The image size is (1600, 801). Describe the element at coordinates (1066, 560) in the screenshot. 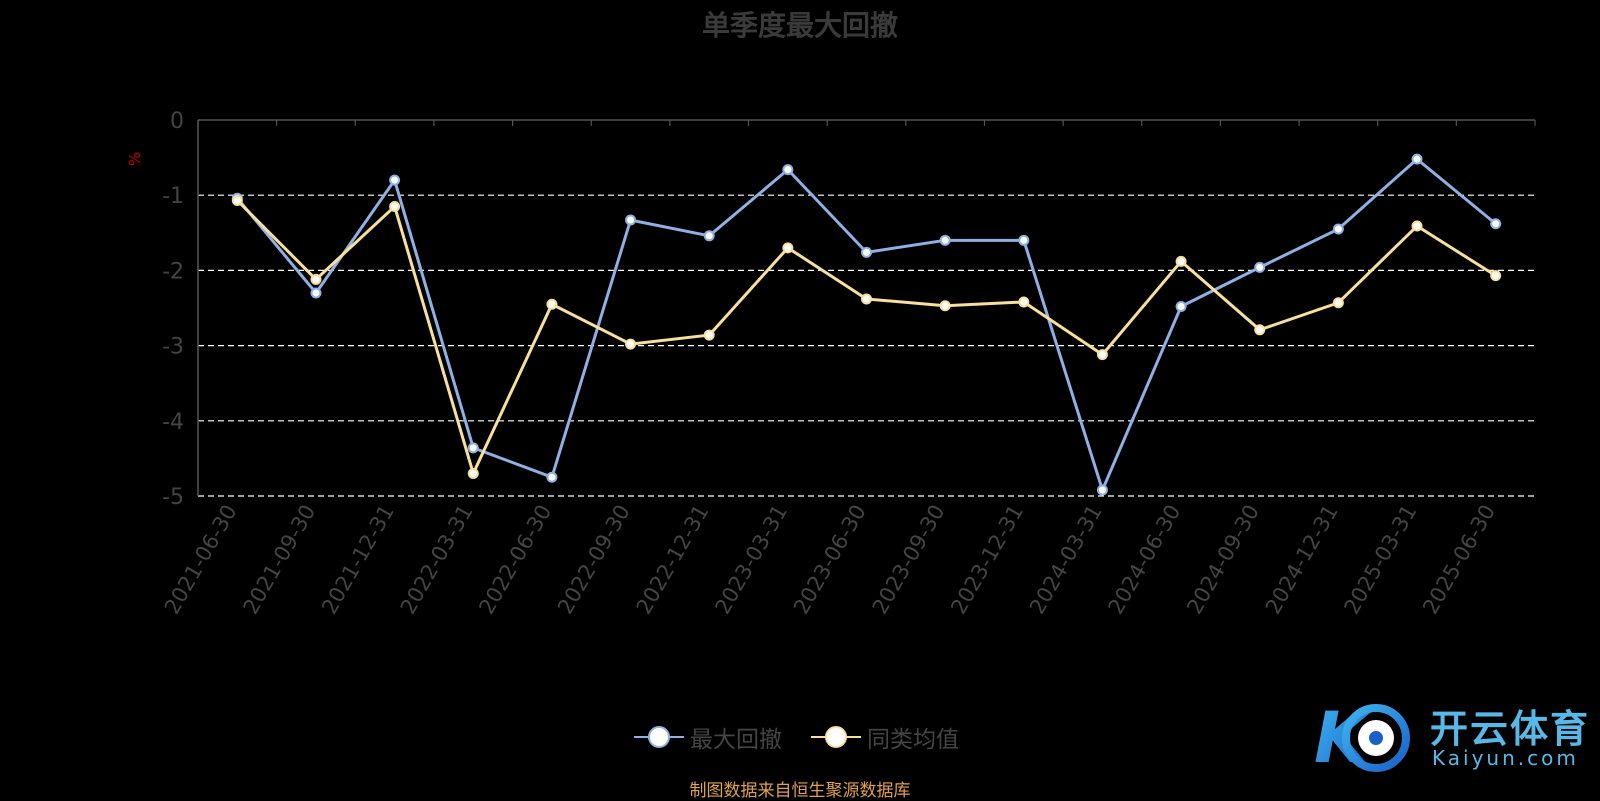

I see `x-tick-label: 2024-03-31` at that location.